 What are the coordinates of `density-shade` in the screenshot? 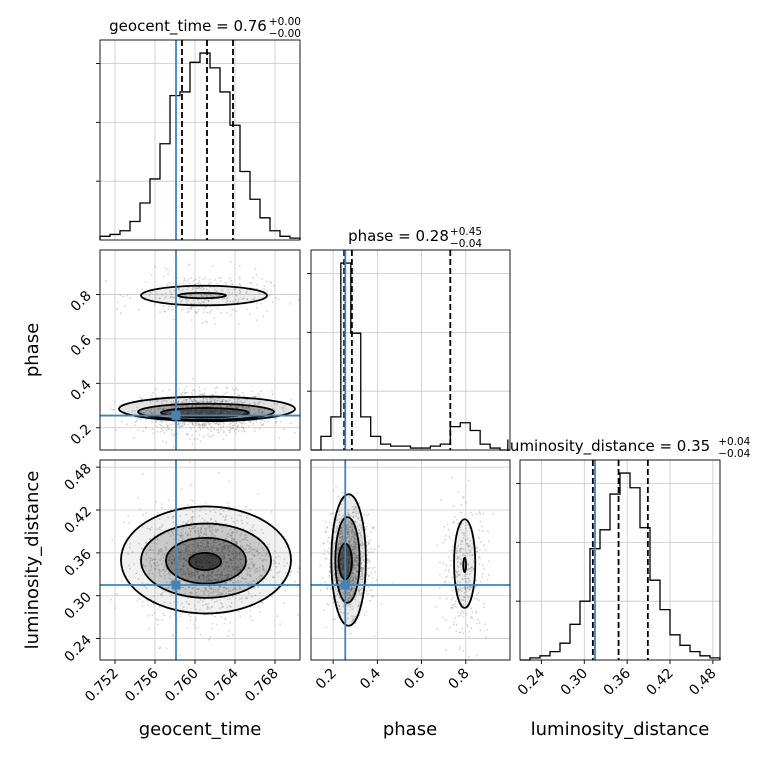 It's located at (202, 295).